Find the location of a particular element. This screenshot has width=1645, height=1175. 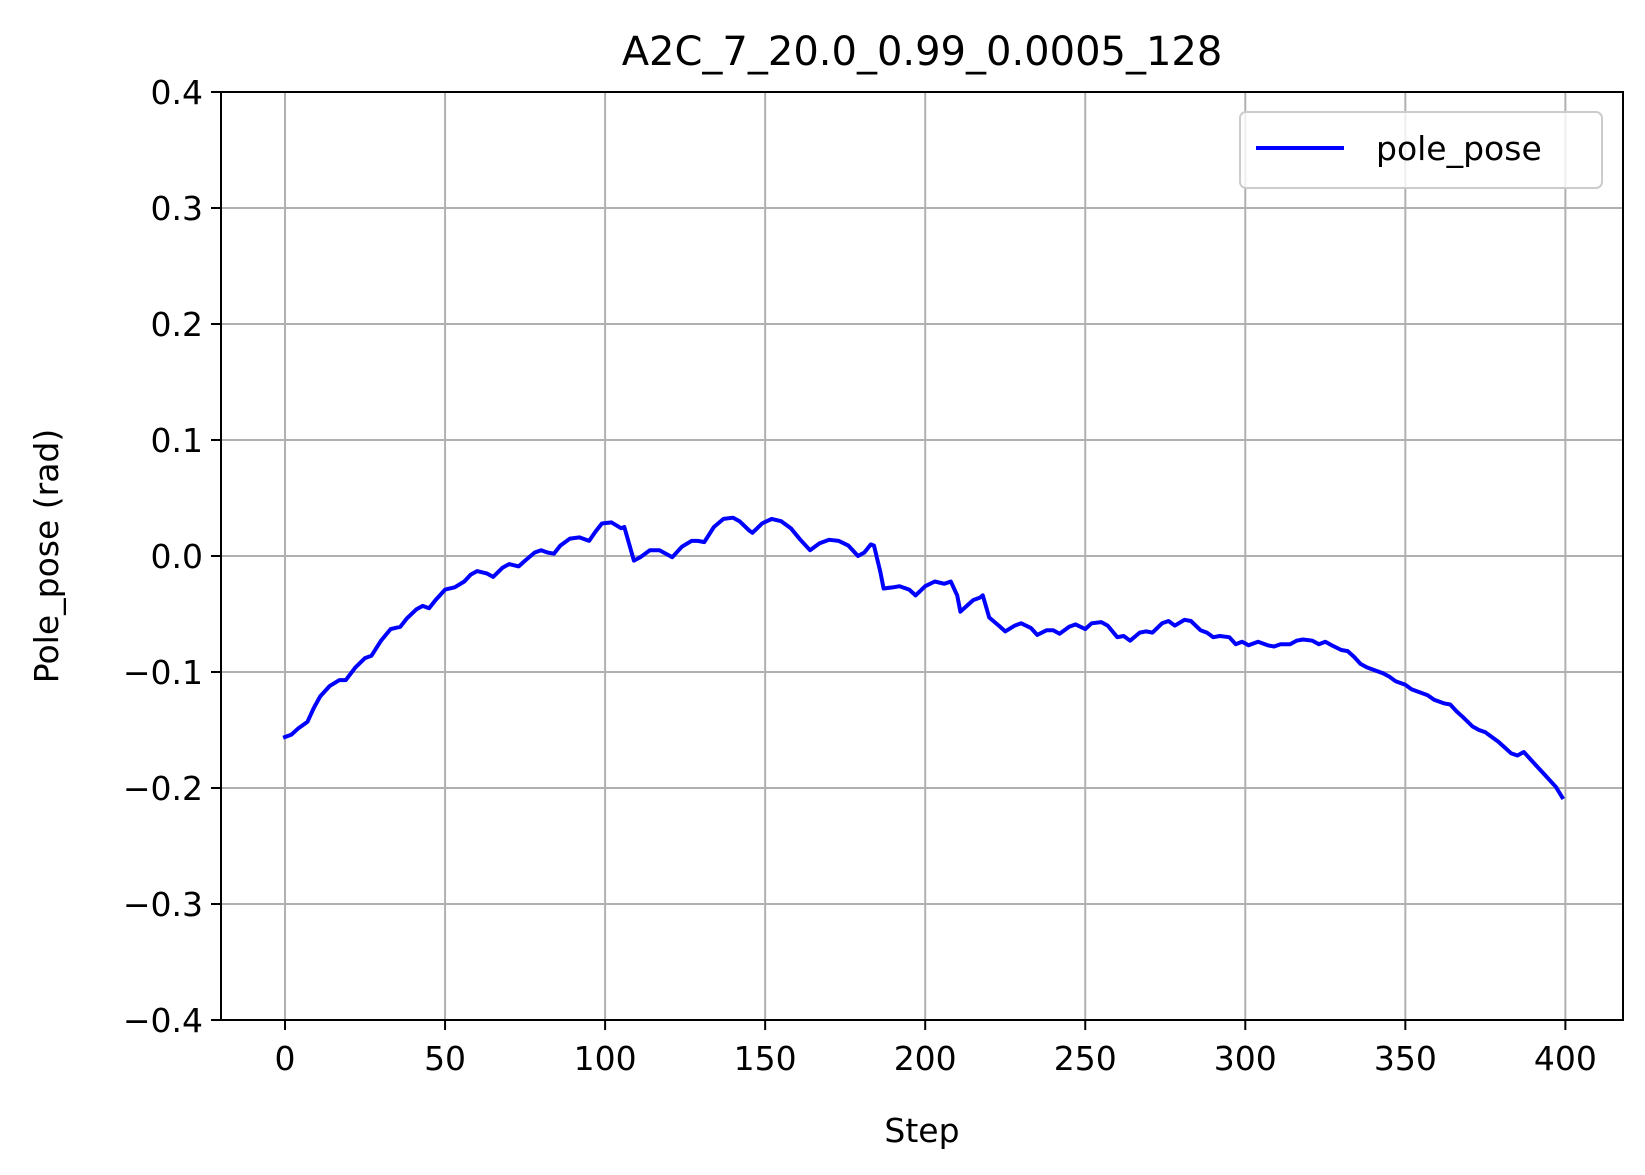

x-tick-label: 0 is located at coordinates (285, 1058).